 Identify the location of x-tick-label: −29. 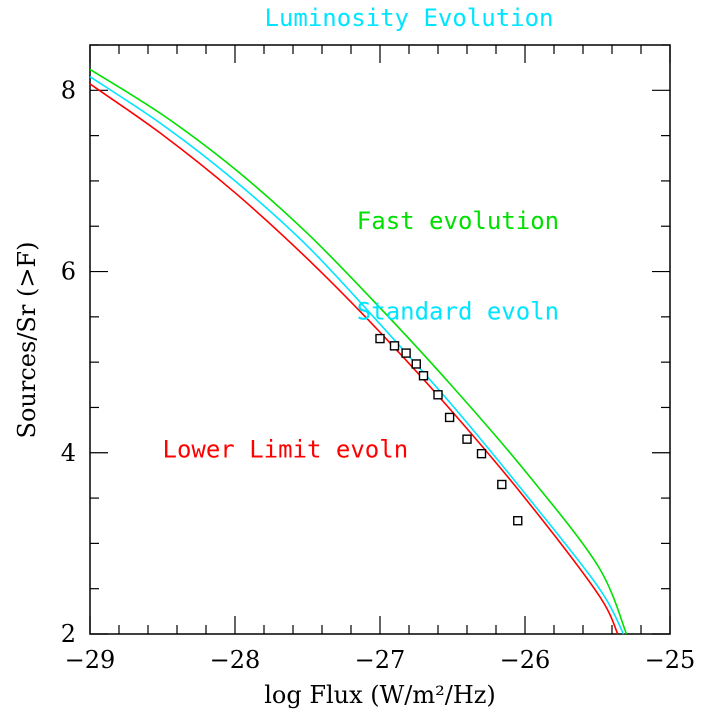
(90, 660).